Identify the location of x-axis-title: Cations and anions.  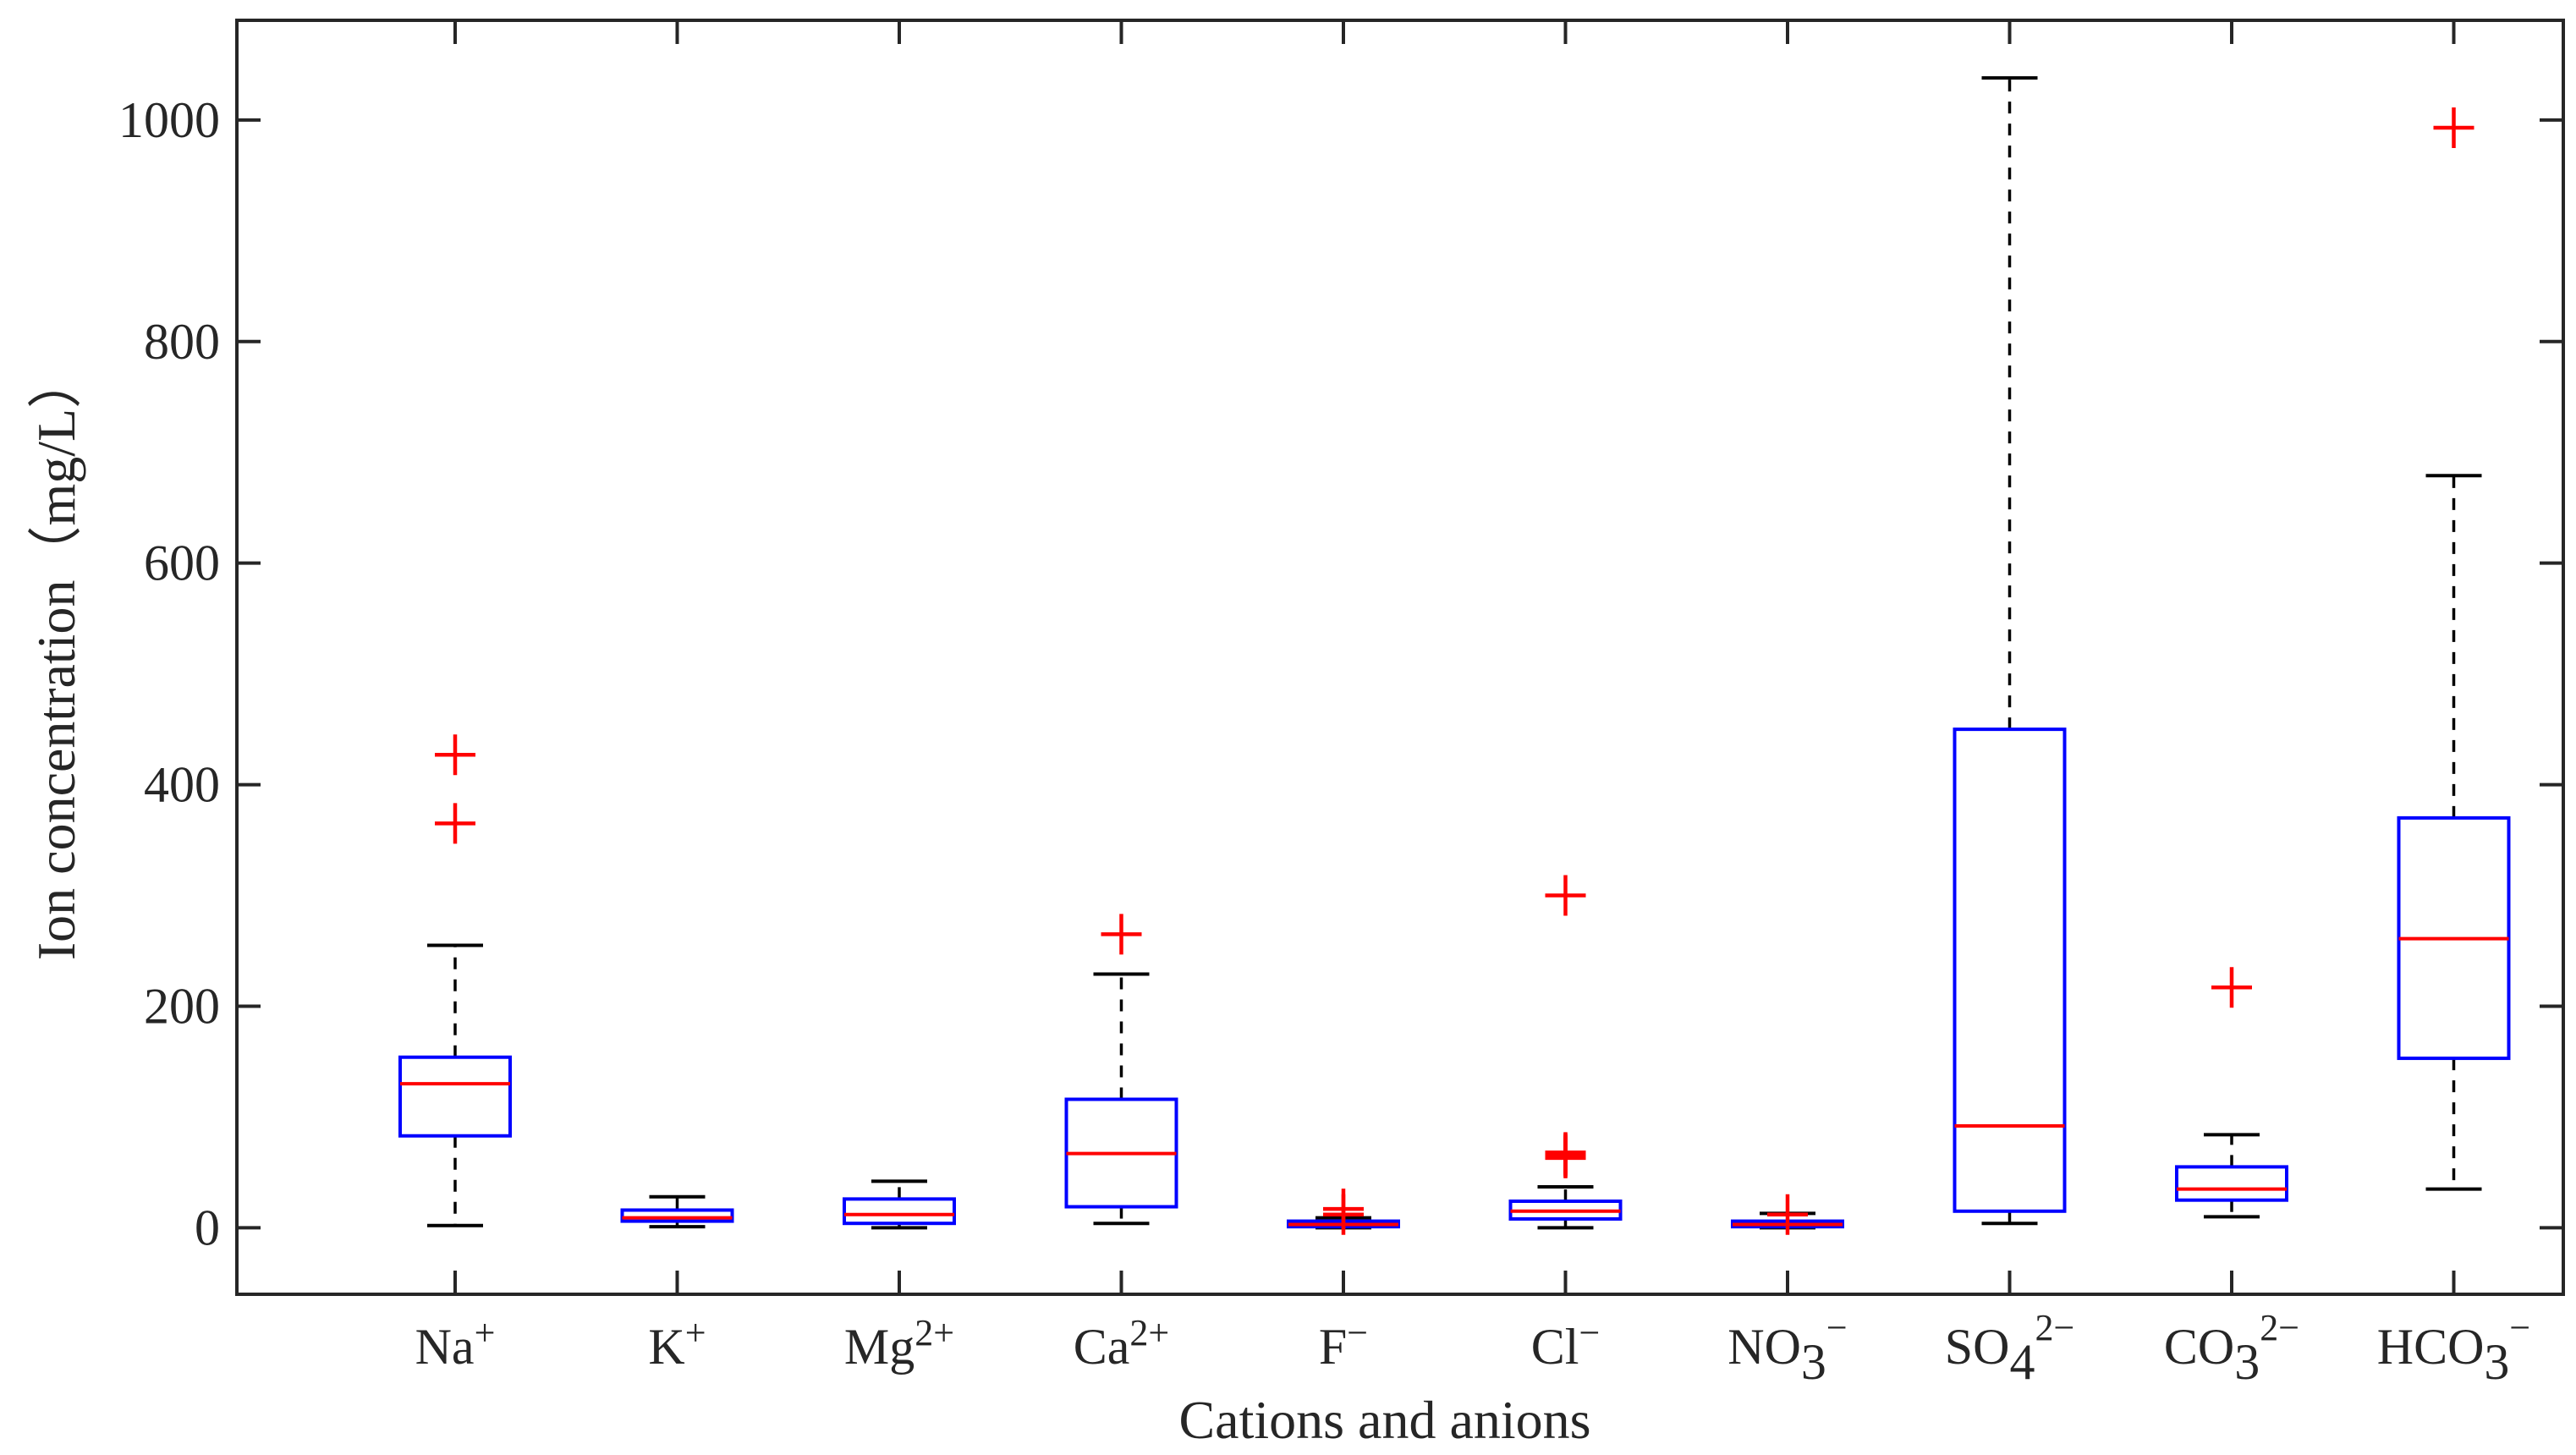
(1384, 1420).